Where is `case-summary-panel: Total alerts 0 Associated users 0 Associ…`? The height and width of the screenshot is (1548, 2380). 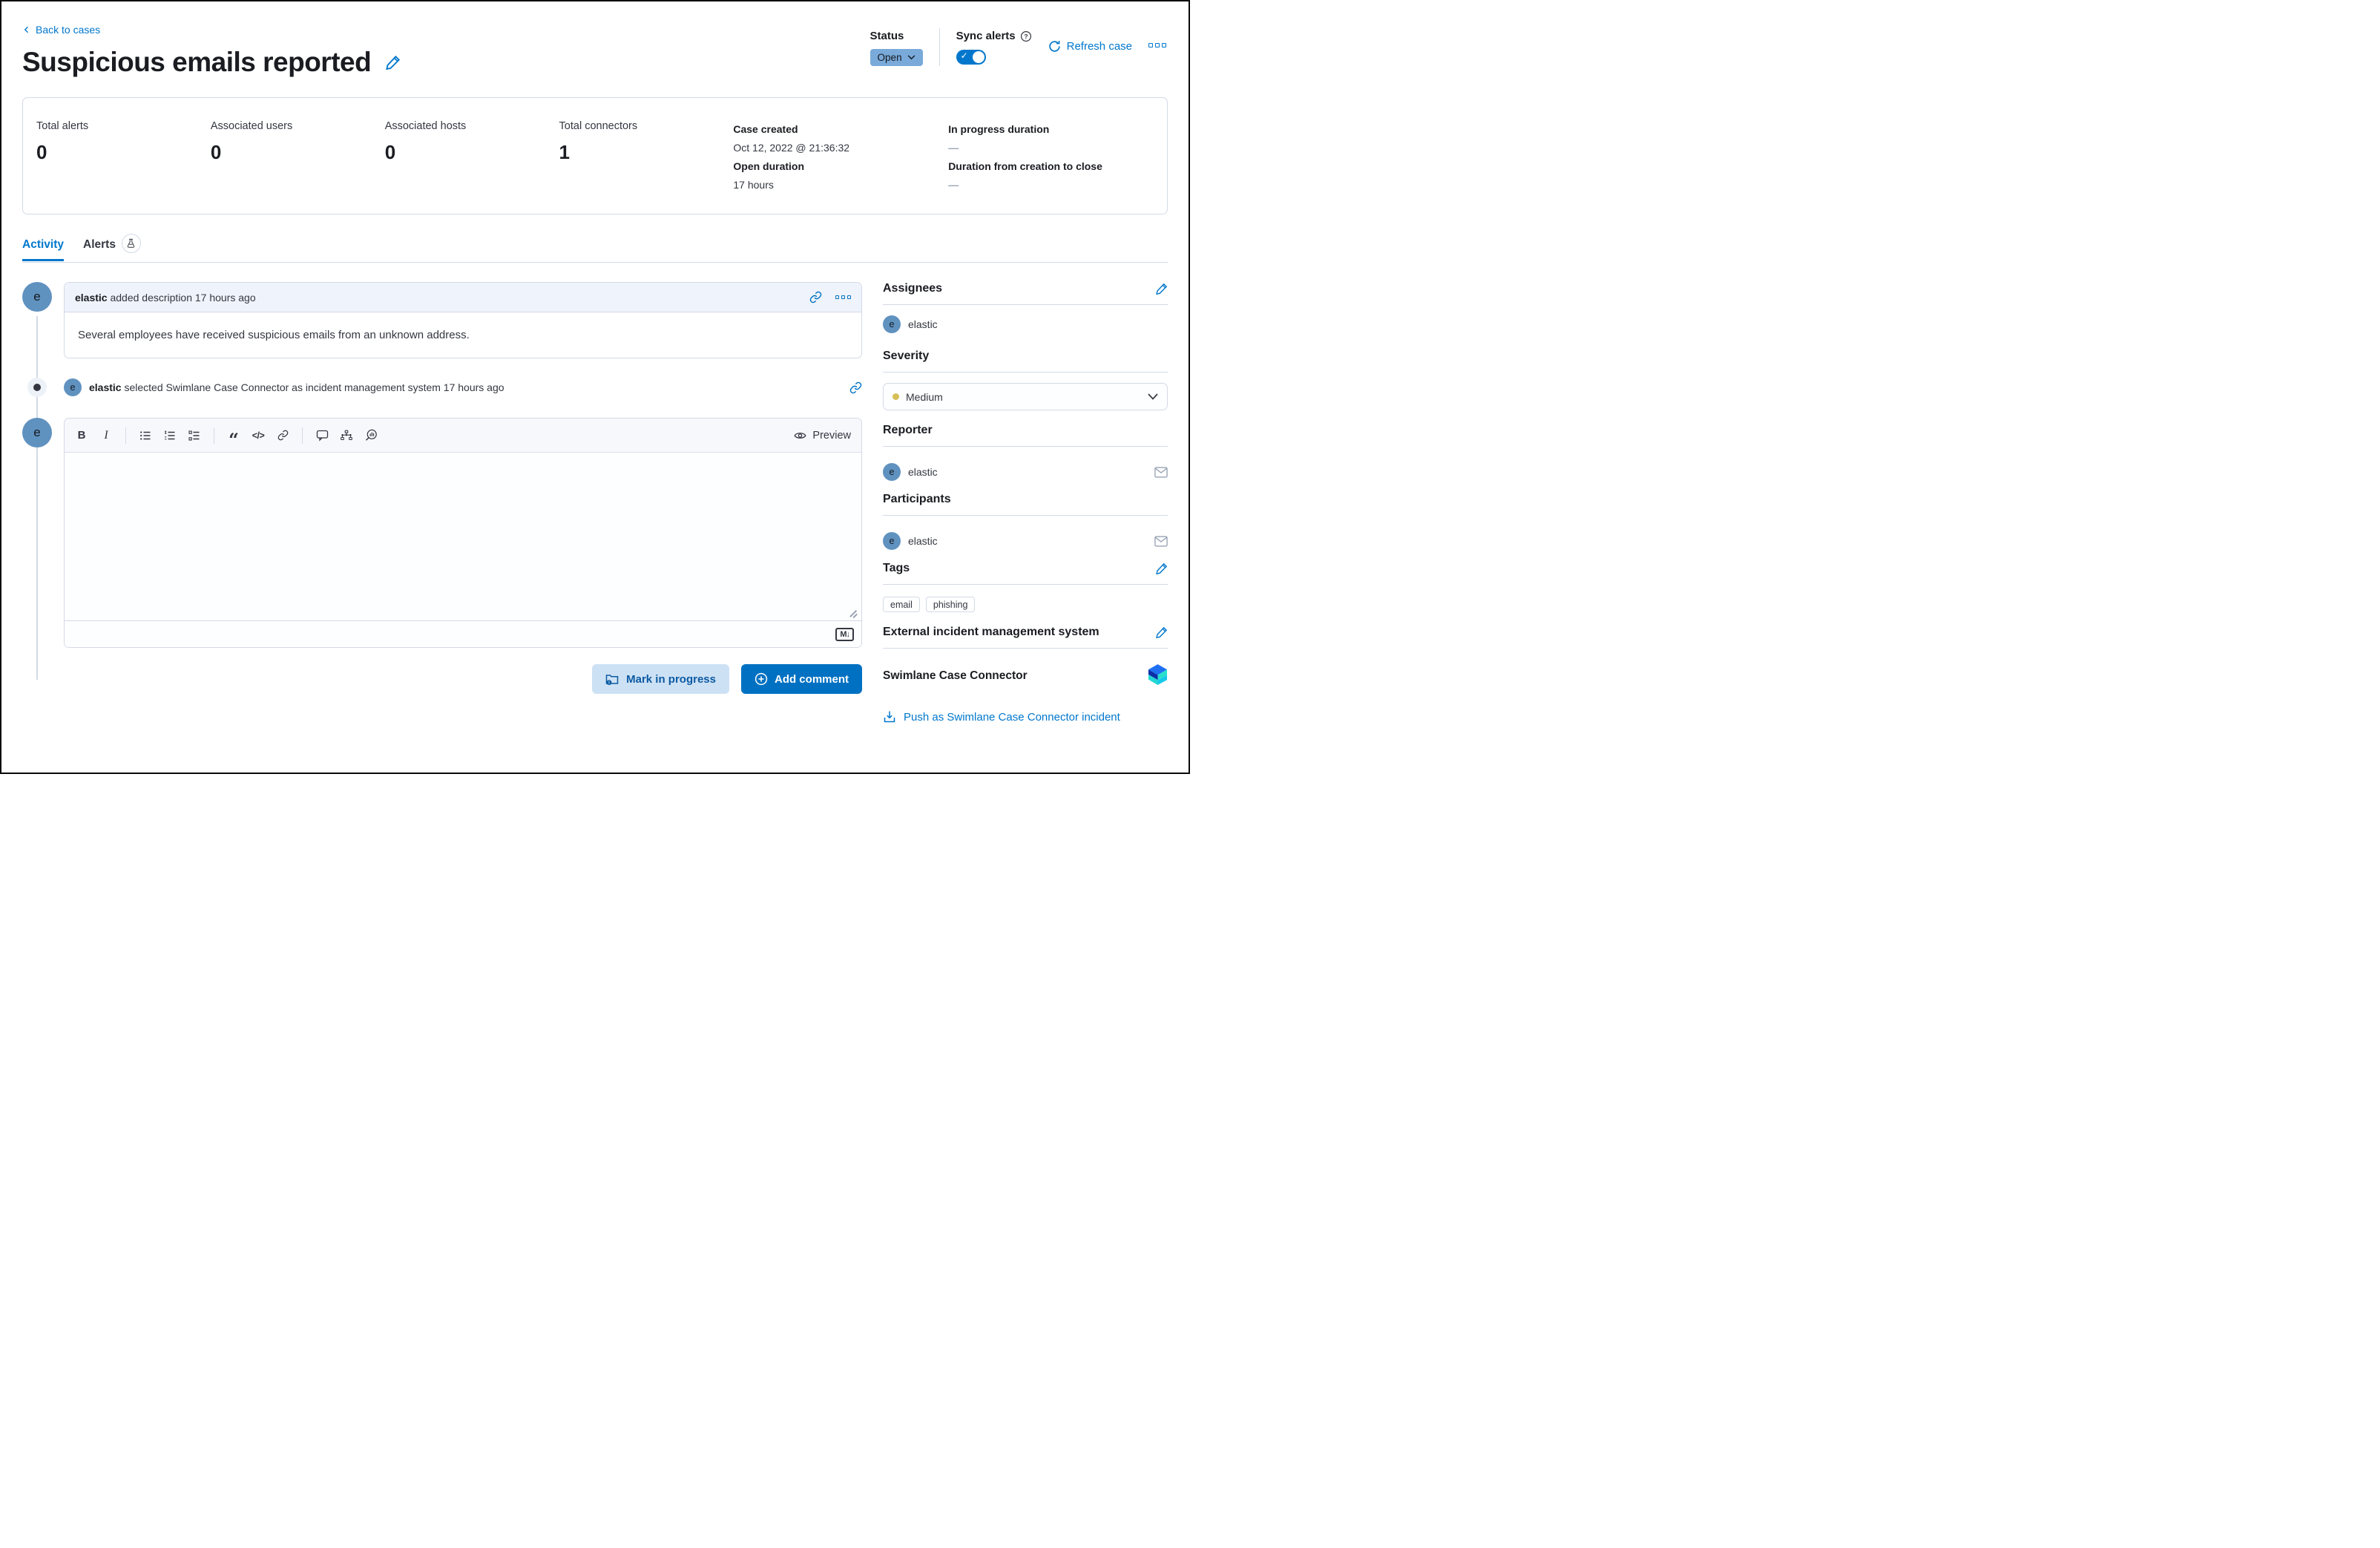 case-summary-panel: Total alerts 0 Associated users 0 Associ… is located at coordinates (595, 155).